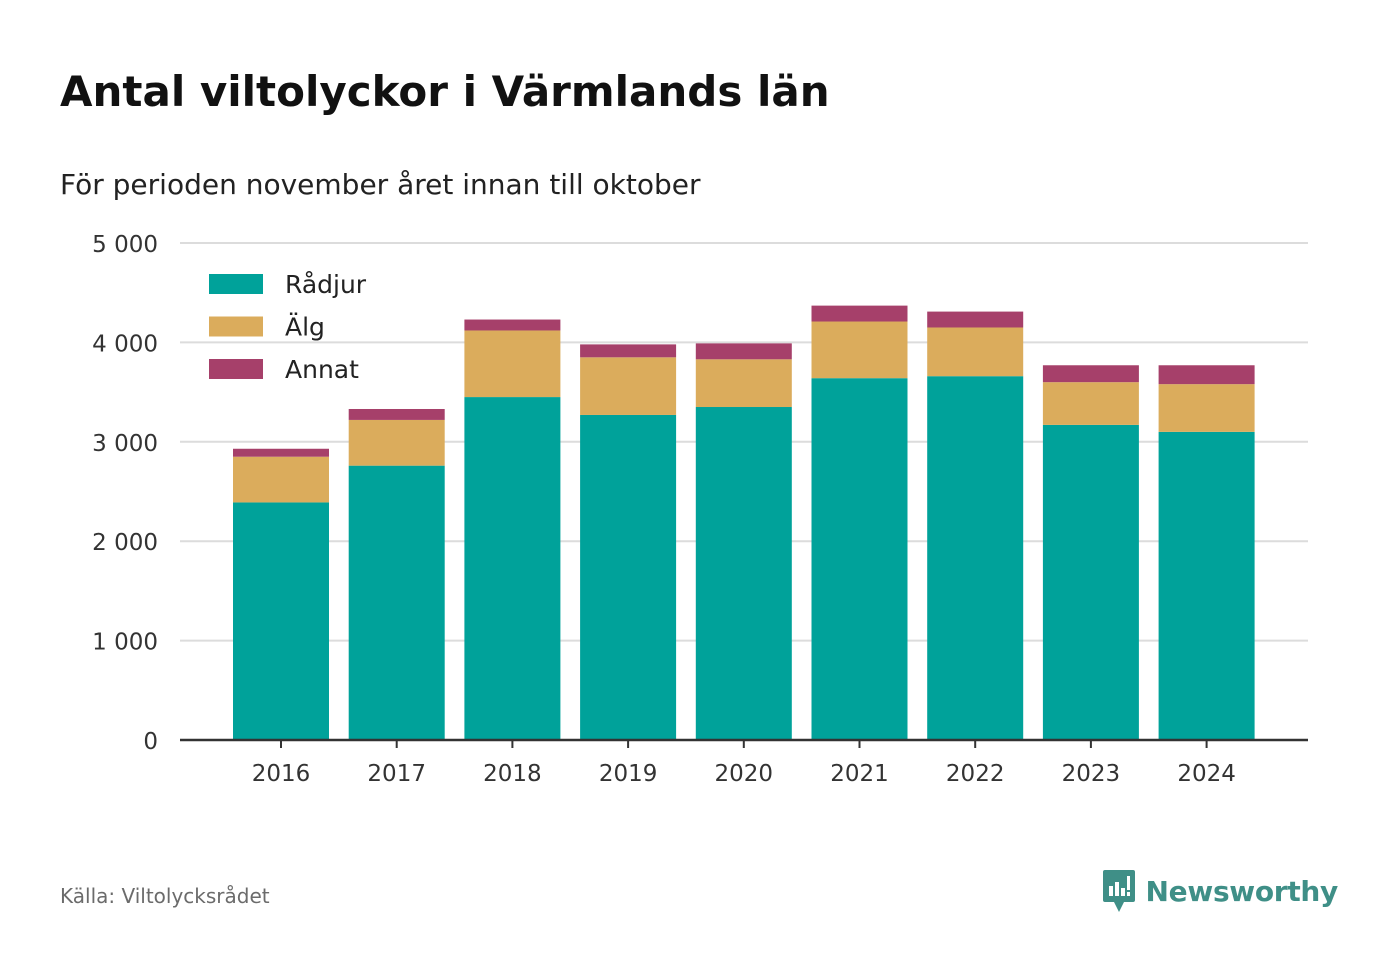  I want to click on legend: Rådjur Älg Annat, so click(288, 327).